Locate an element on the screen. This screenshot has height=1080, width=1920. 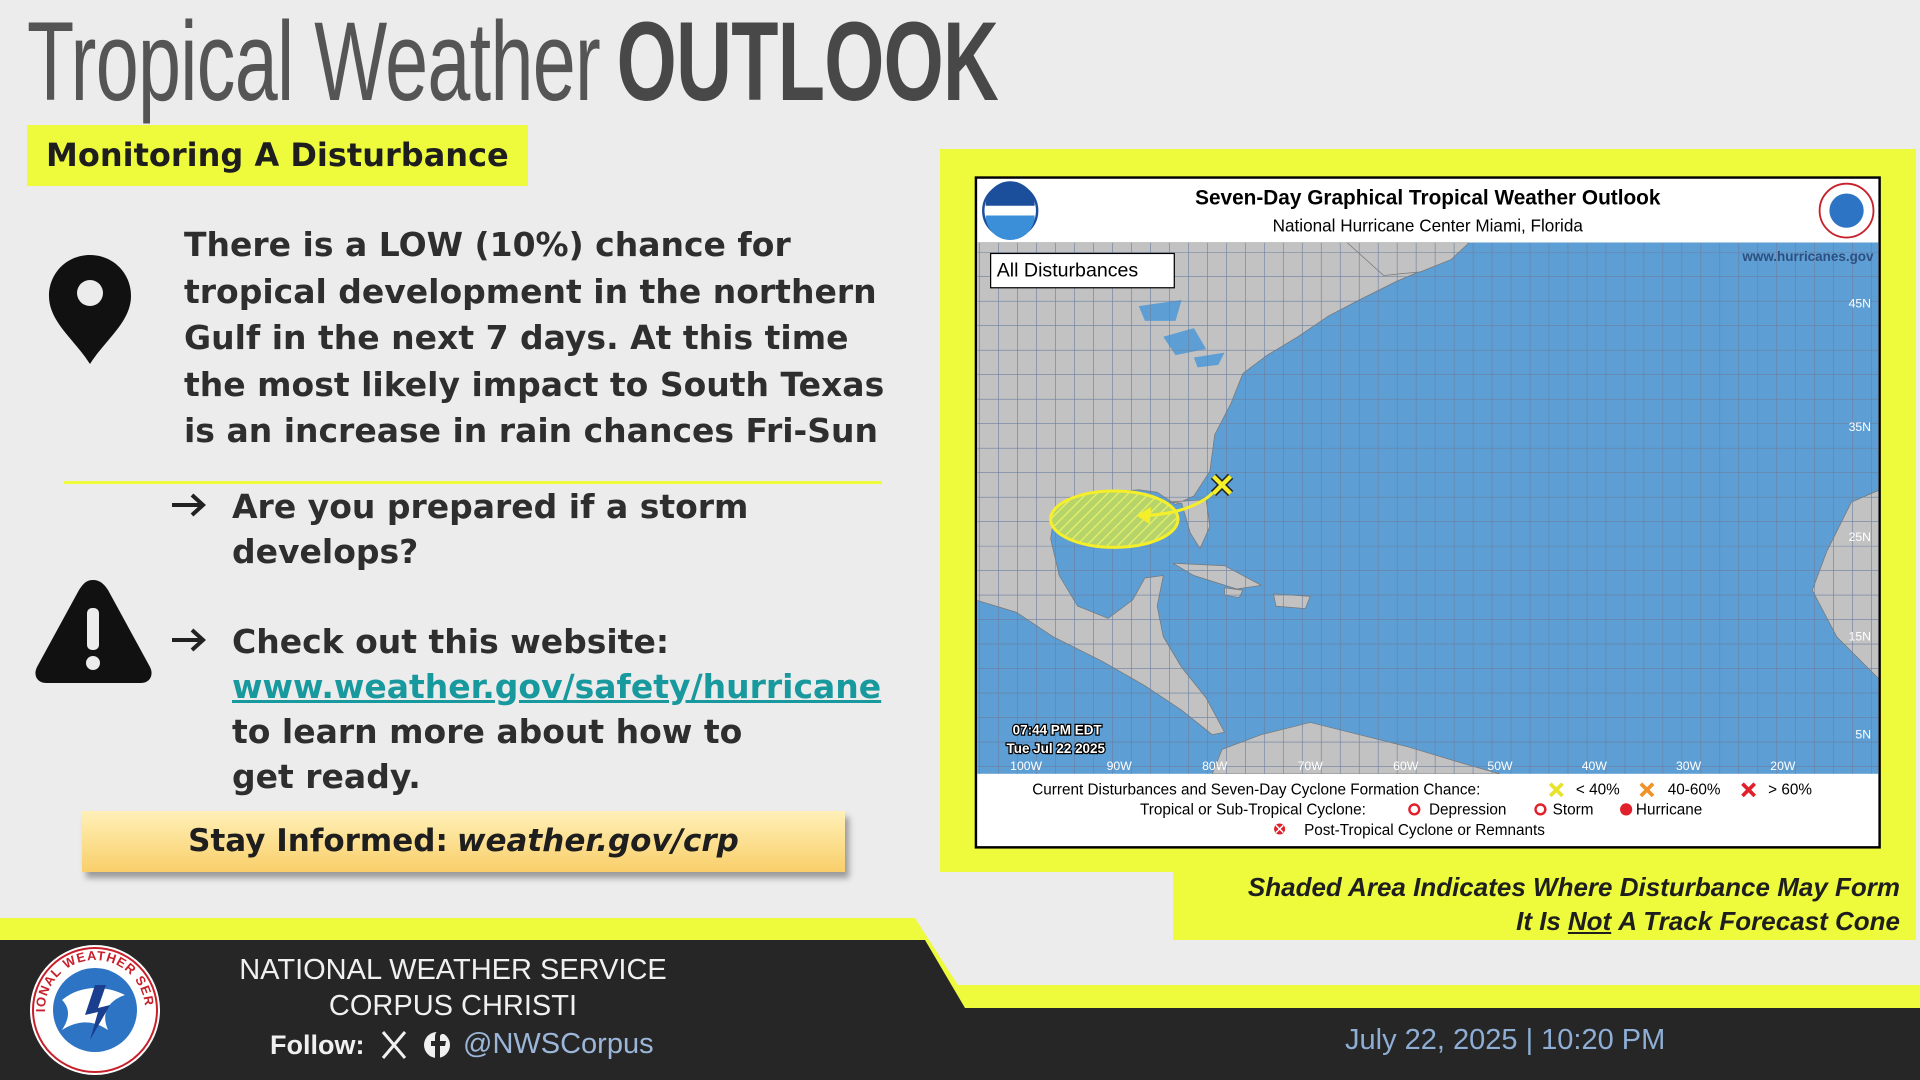
footer-org: NATIONAL WEATHER SERVICE is located at coordinates (453, 970).